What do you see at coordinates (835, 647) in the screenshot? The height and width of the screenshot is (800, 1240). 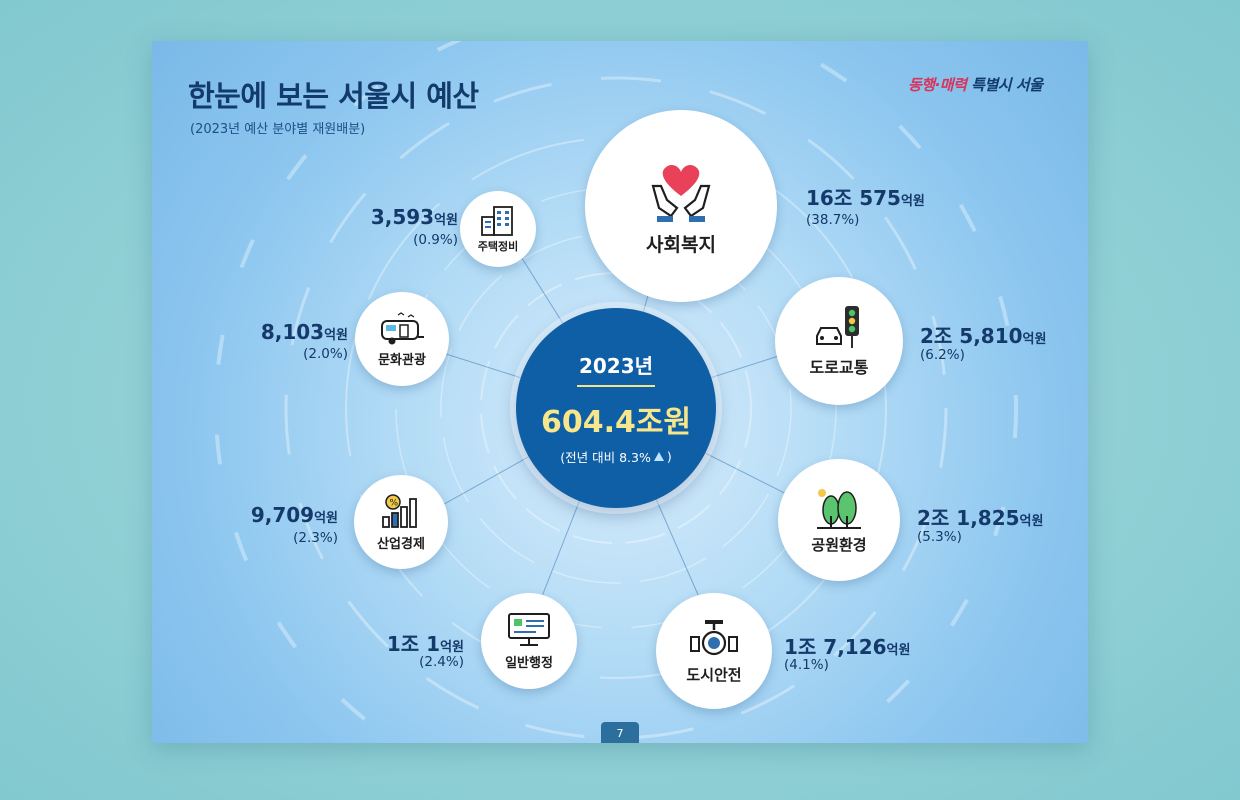 I see `amount-value: 1조 7,126` at bounding box center [835, 647].